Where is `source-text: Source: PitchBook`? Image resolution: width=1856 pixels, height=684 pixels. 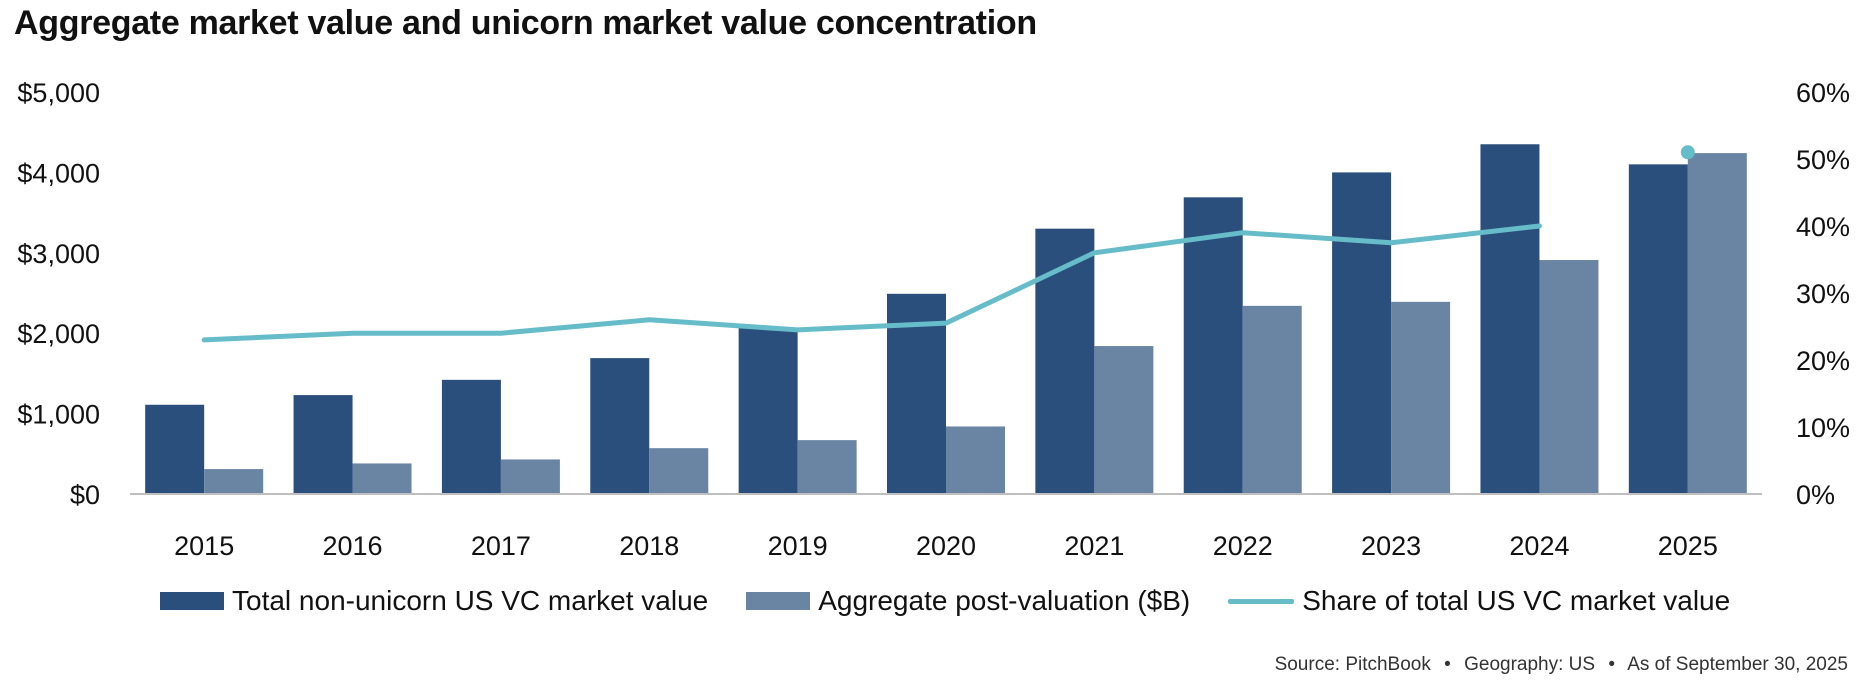 source-text: Source: PitchBook is located at coordinates (1352, 664).